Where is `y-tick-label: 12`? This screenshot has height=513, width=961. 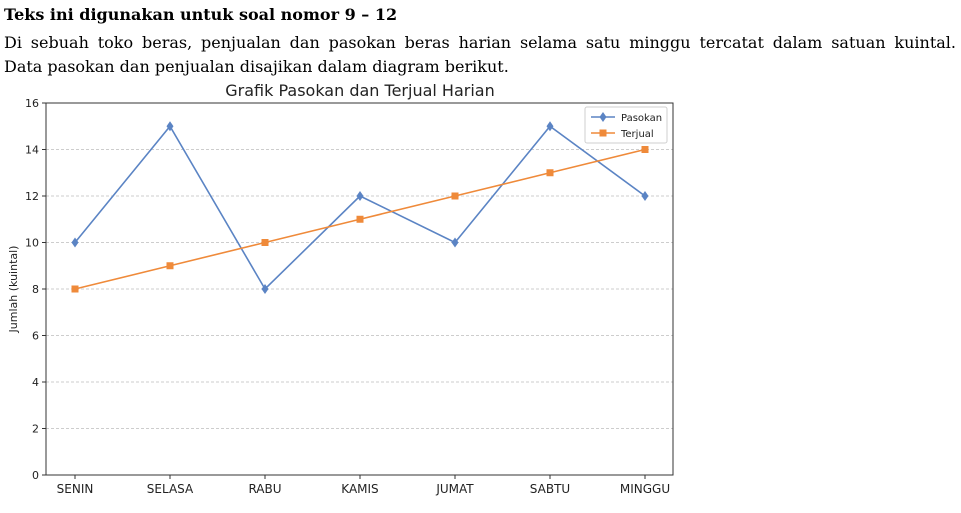 y-tick-label: 12 is located at coordinates (32, 196).